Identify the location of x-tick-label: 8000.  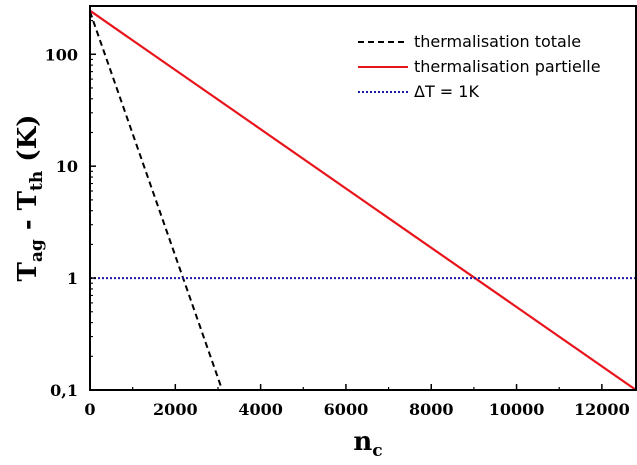
(431, 409).